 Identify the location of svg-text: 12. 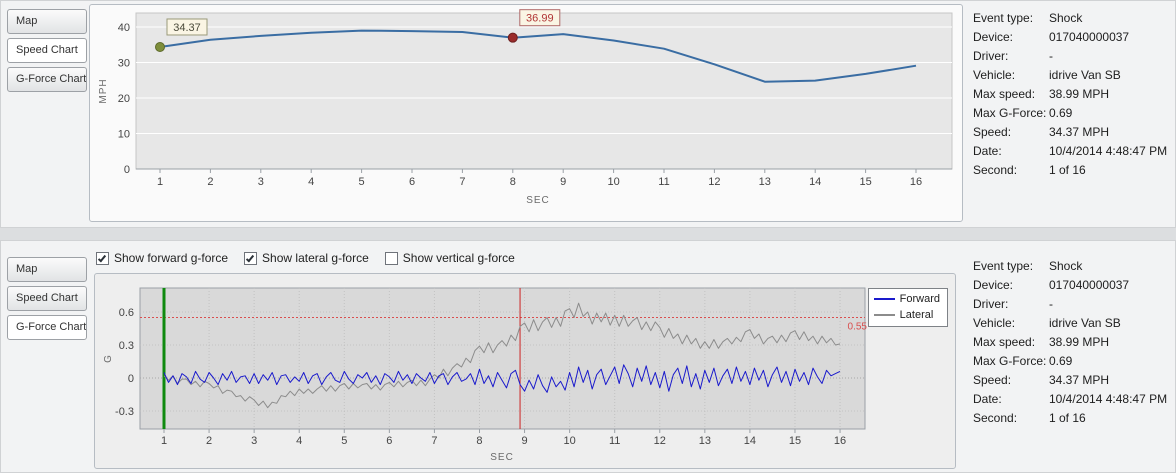
(714, 182).